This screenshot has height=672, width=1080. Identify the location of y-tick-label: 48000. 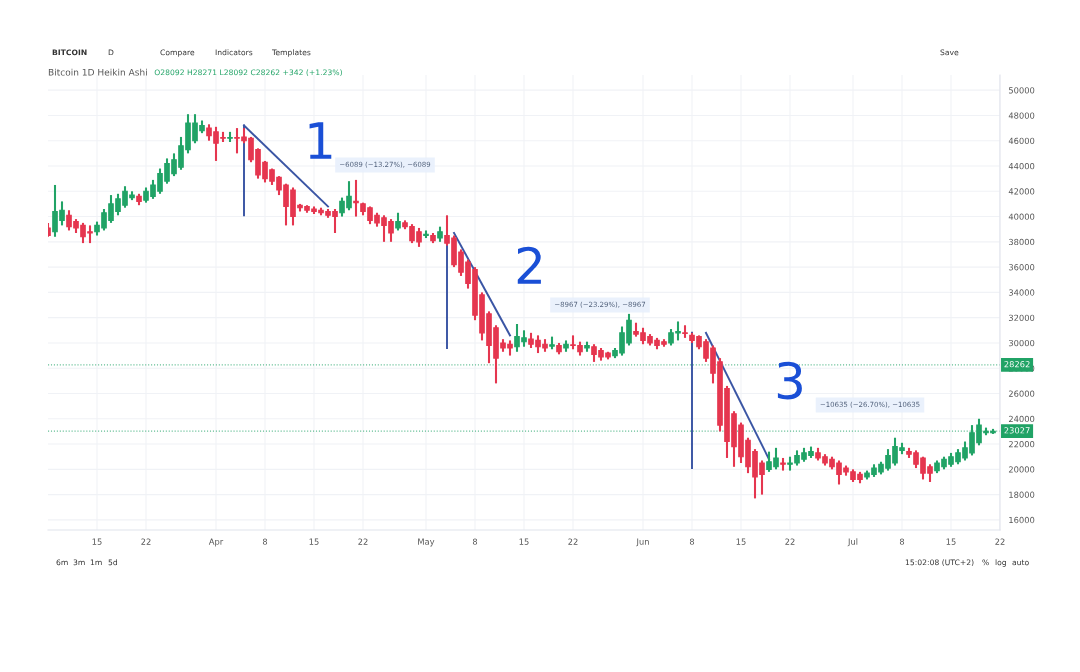
(1021, 115).